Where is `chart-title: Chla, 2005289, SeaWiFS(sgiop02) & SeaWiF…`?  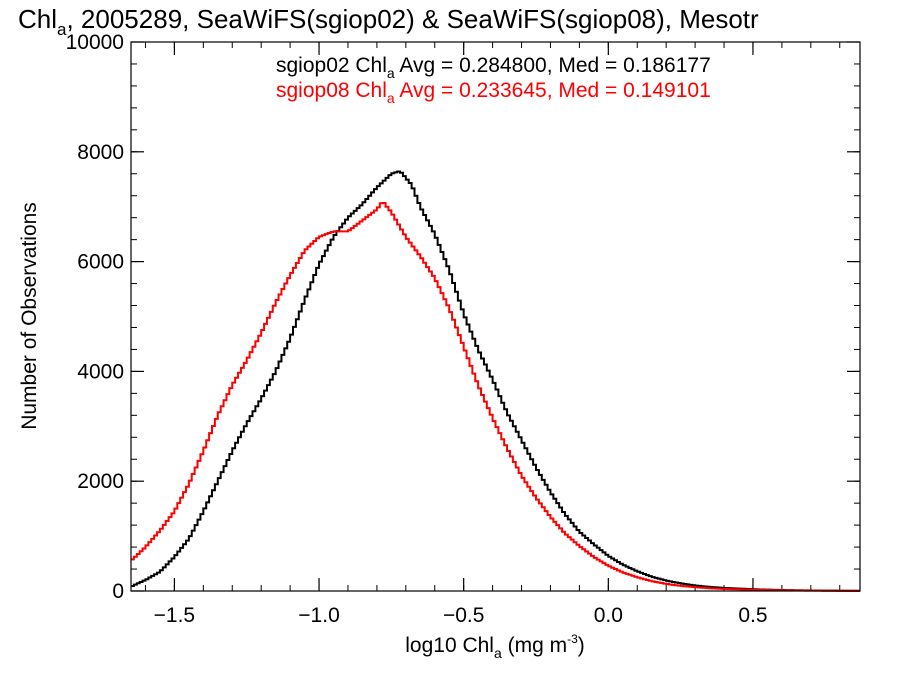 chart-title: Chla, 2005289, SeaWiFS(sgiop02) & SeaWiF… is located at coordinates (388, 21).